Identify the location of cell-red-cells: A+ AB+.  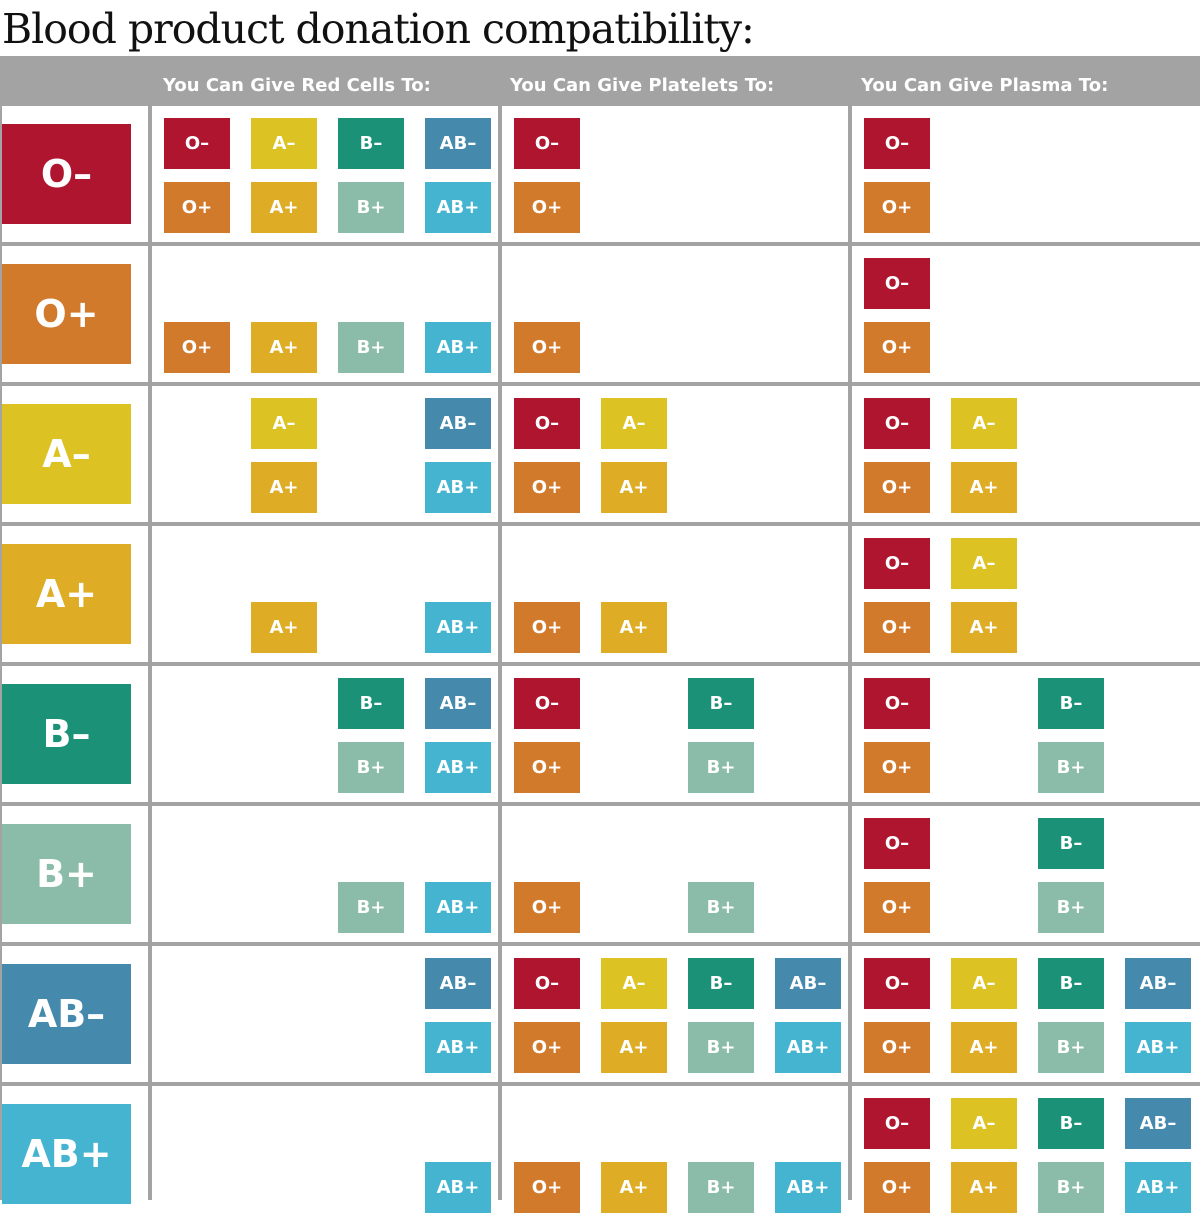
(325, 594).